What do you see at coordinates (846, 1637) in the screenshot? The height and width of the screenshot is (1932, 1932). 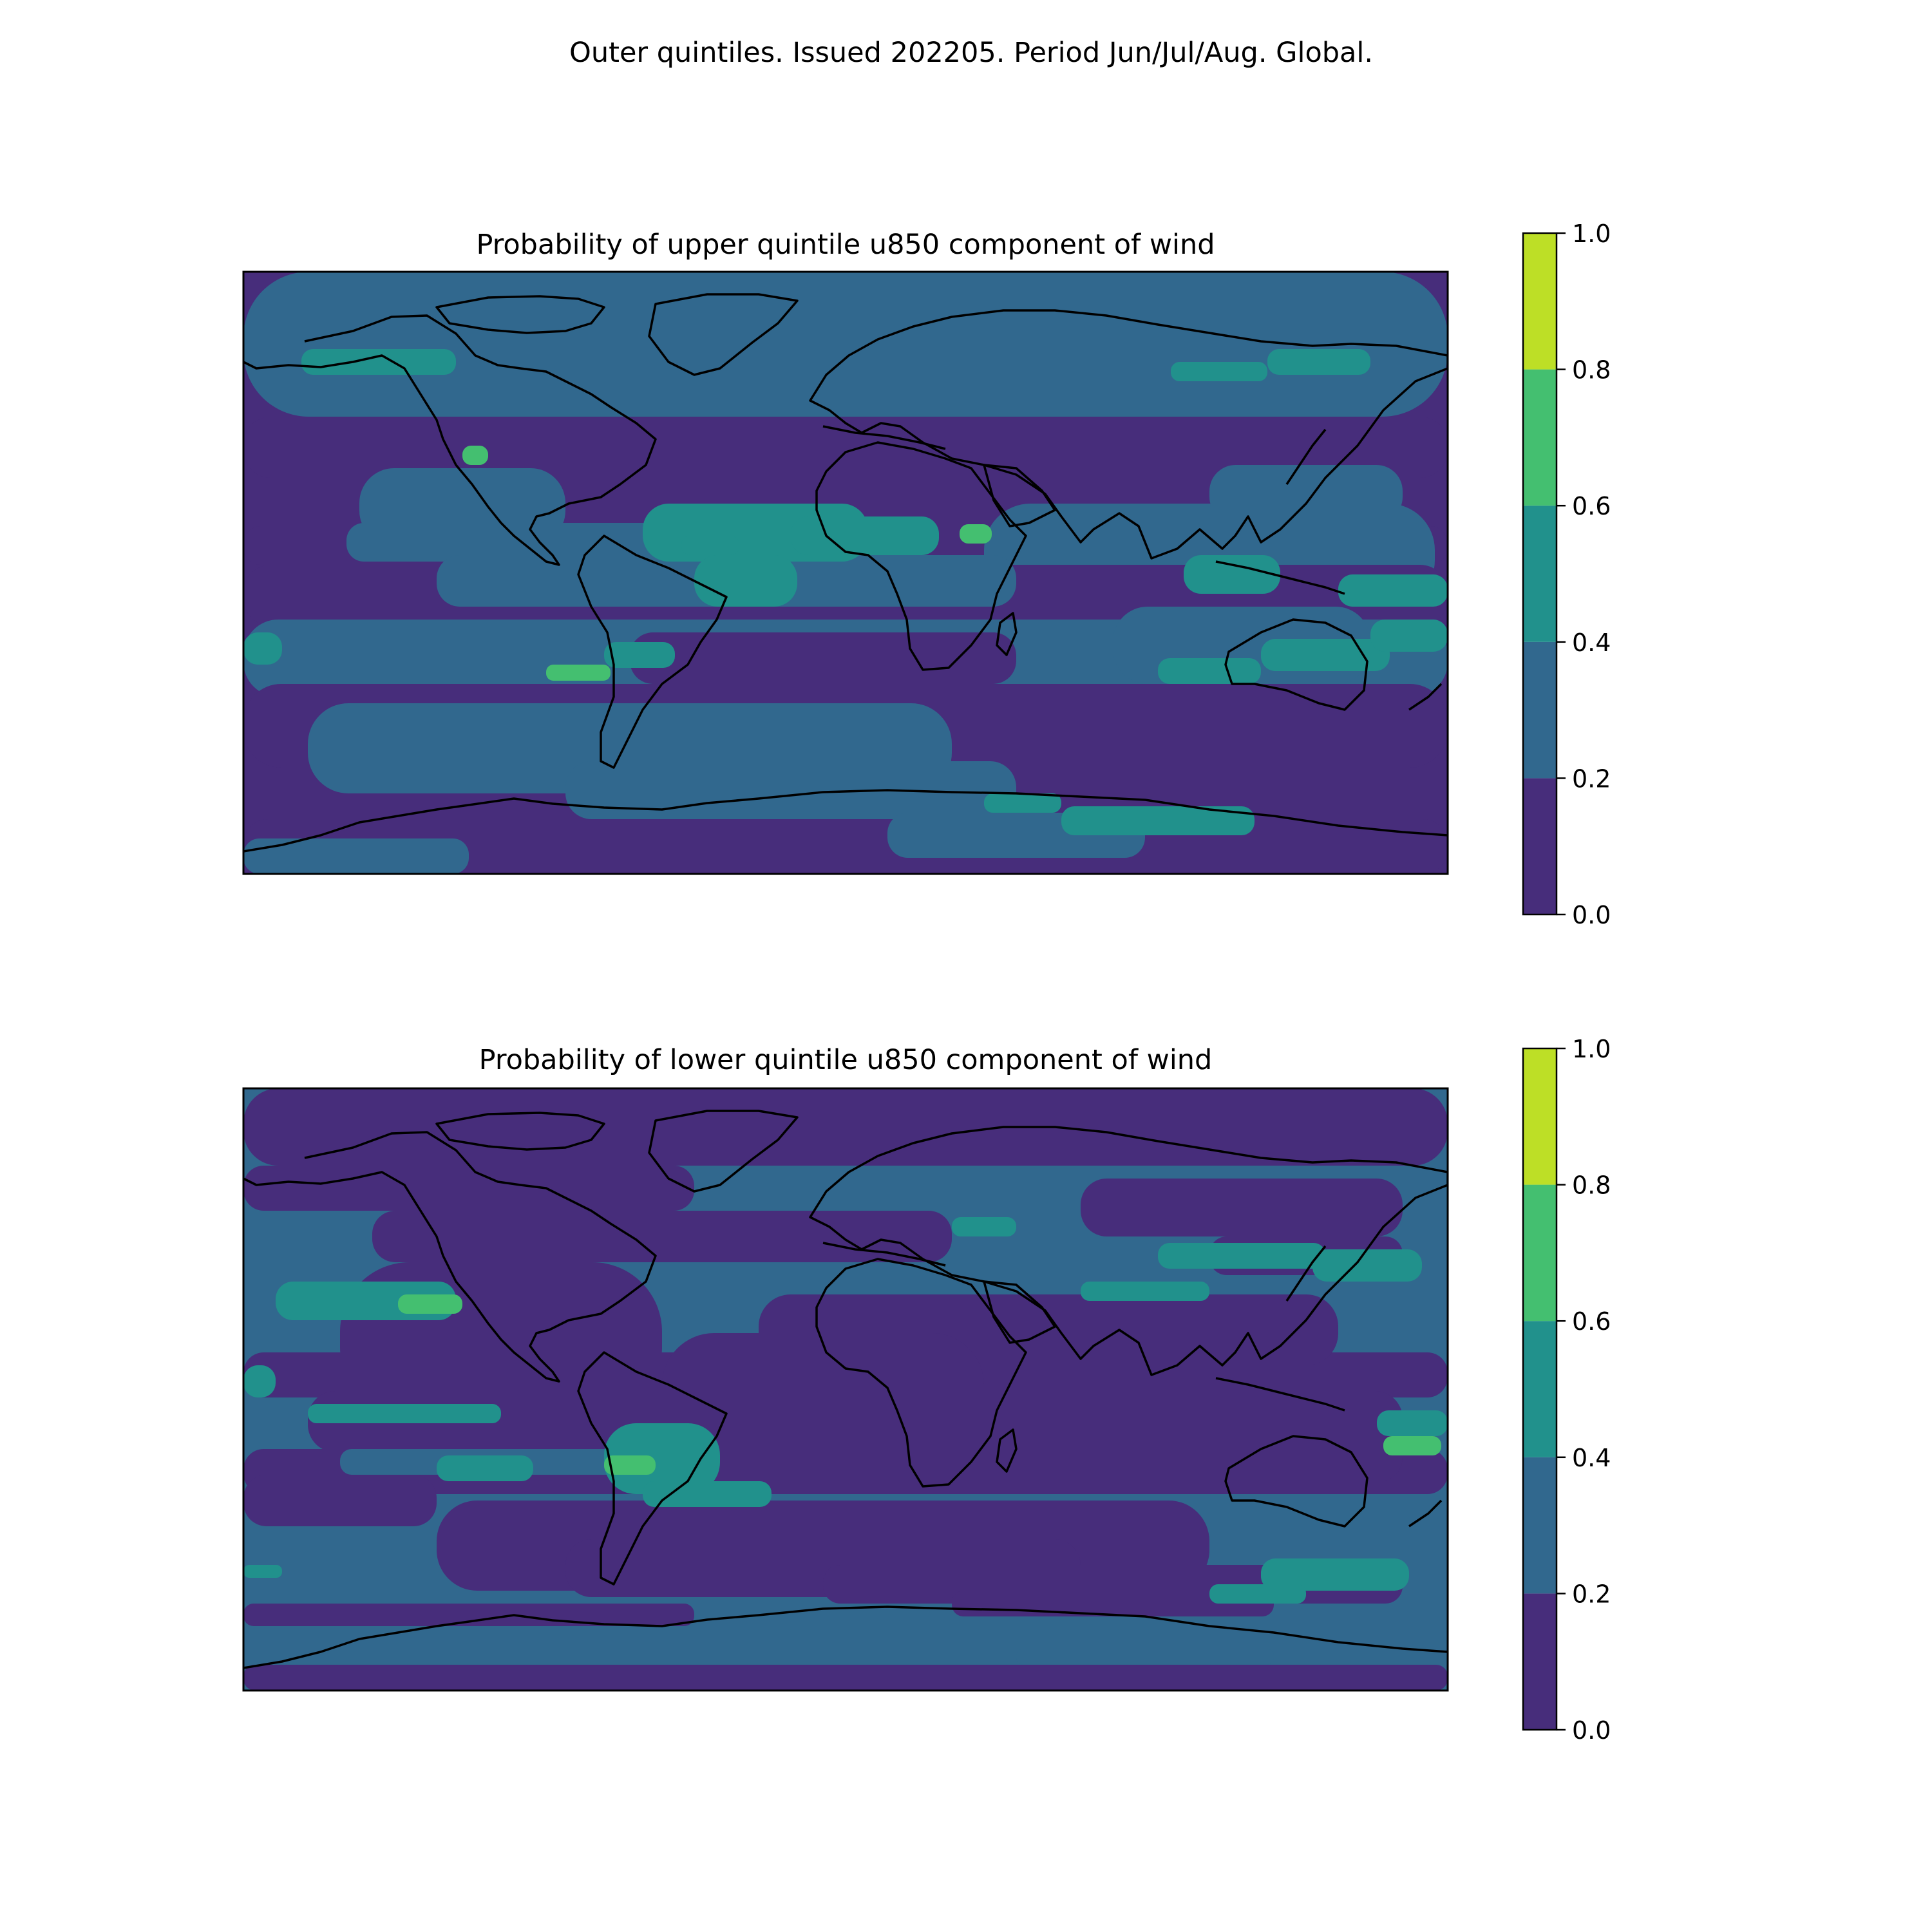 I see `lower-antarctica-coast` at bounding box center [846, 1637].